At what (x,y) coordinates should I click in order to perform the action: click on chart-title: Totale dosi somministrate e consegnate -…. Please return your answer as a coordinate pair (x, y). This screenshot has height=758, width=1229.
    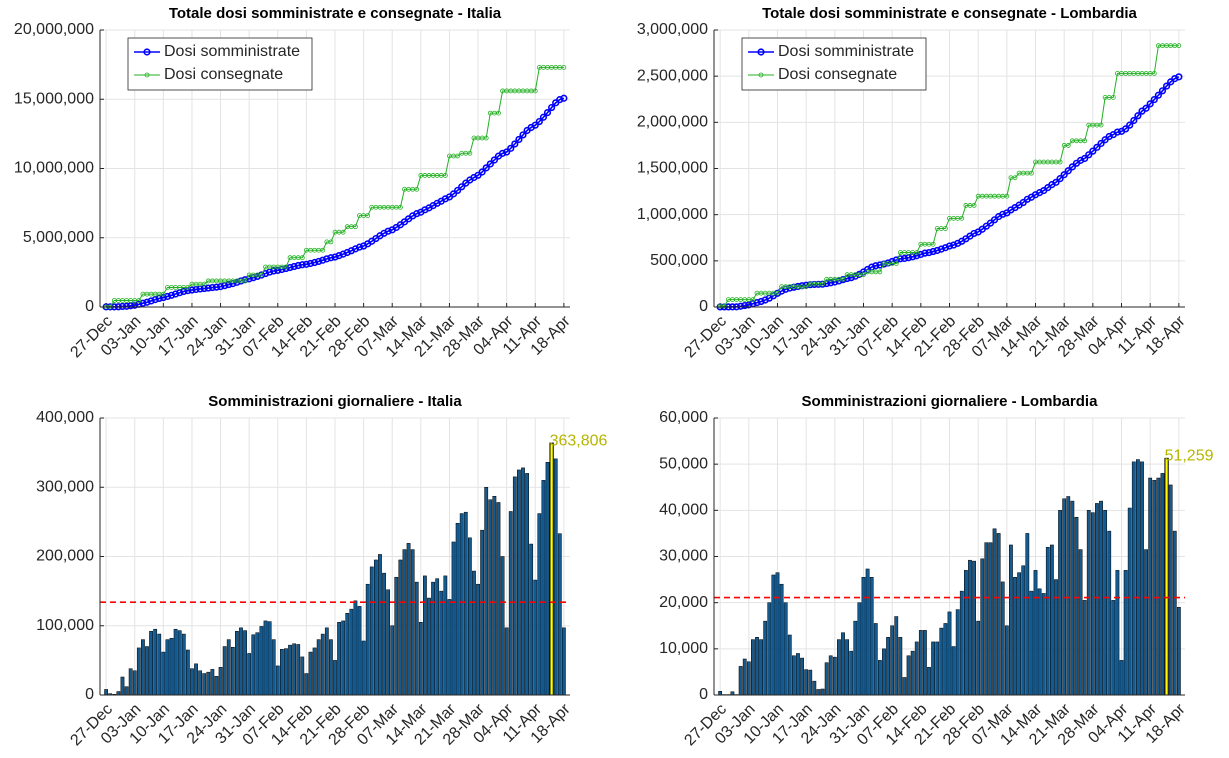
    Looking at the image, I should click on (949, 13).